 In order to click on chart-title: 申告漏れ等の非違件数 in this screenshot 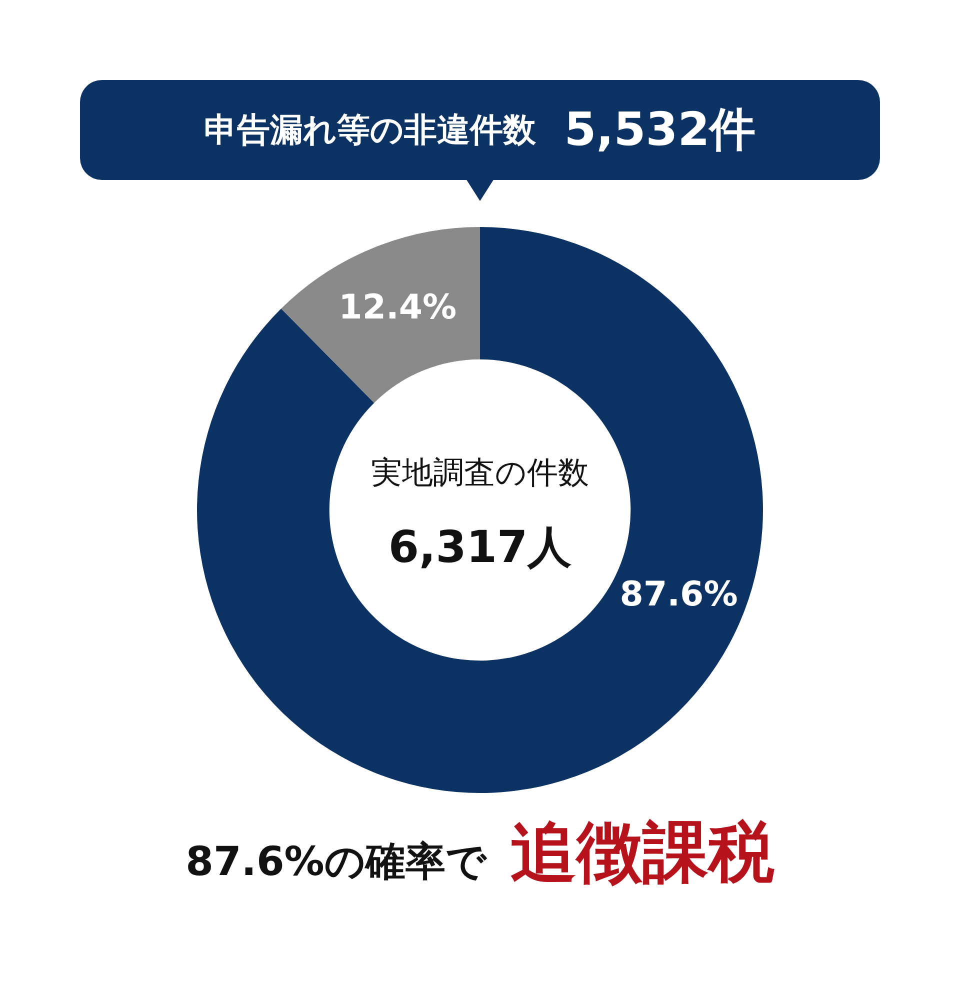, I will do `click(370, 129)`.